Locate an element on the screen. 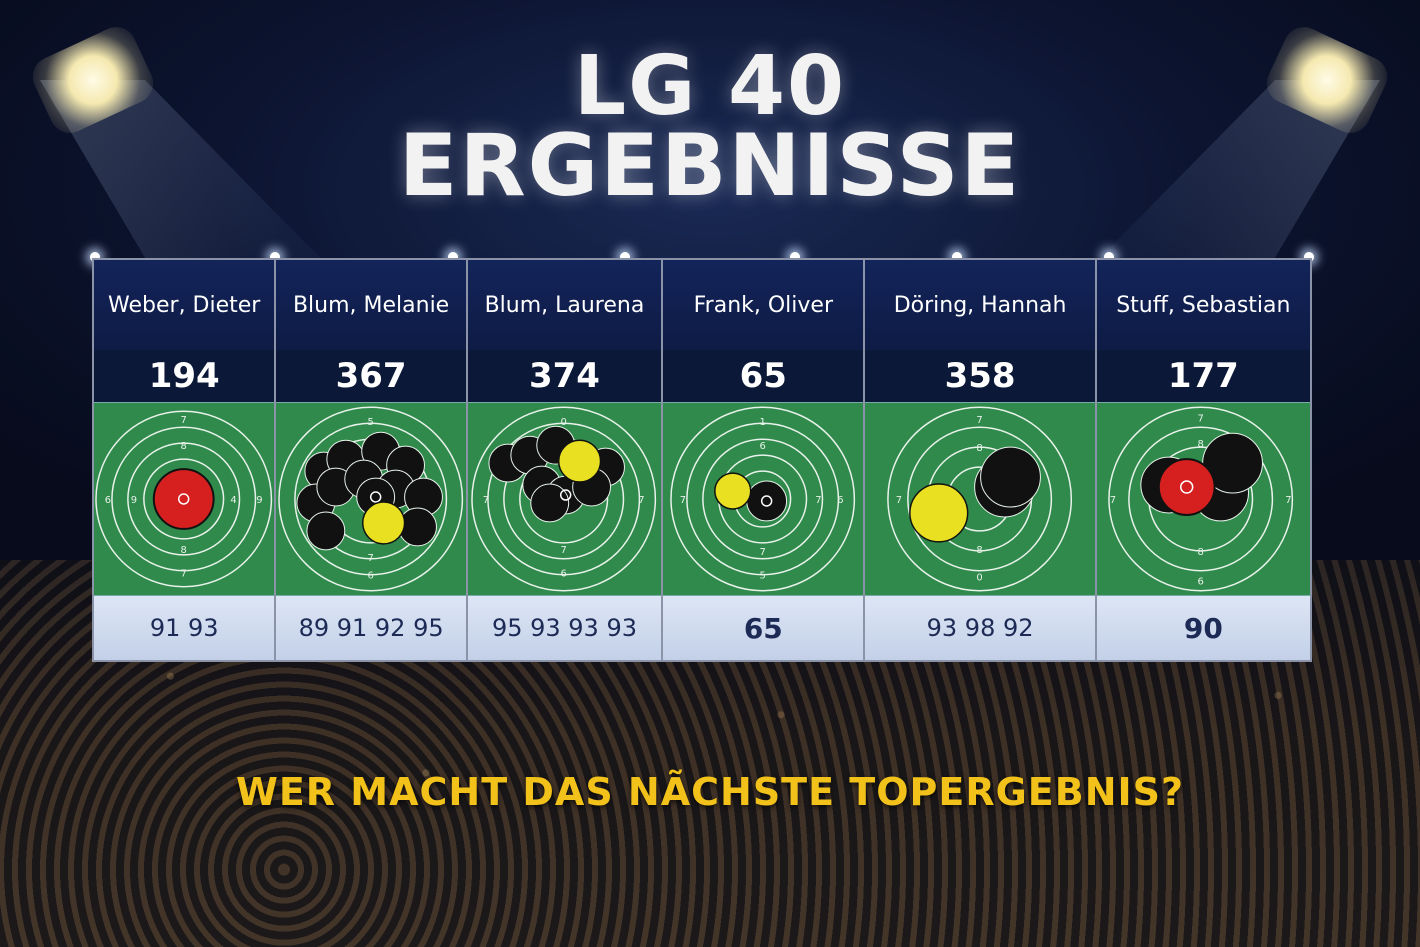 The height and width of the screenshot is (947, 1420). shooter-total: 65 is located at coordinates (763, 376).